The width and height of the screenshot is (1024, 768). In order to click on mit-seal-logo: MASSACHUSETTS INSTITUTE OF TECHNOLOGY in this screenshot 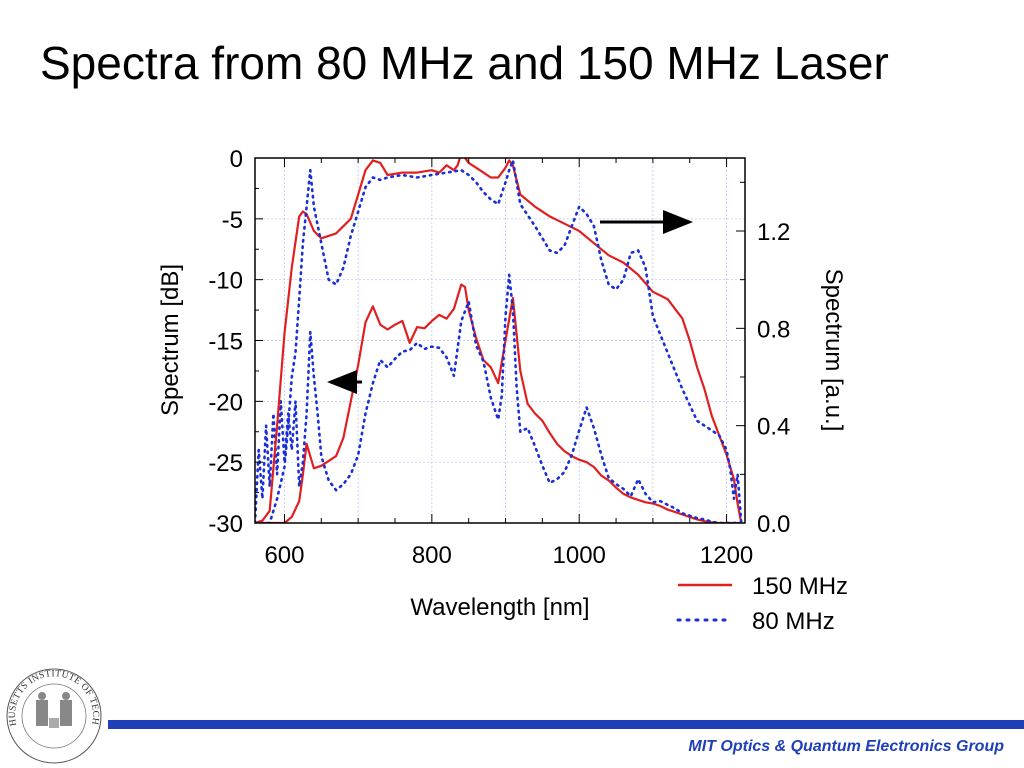, I will do `click(52, 715)`.